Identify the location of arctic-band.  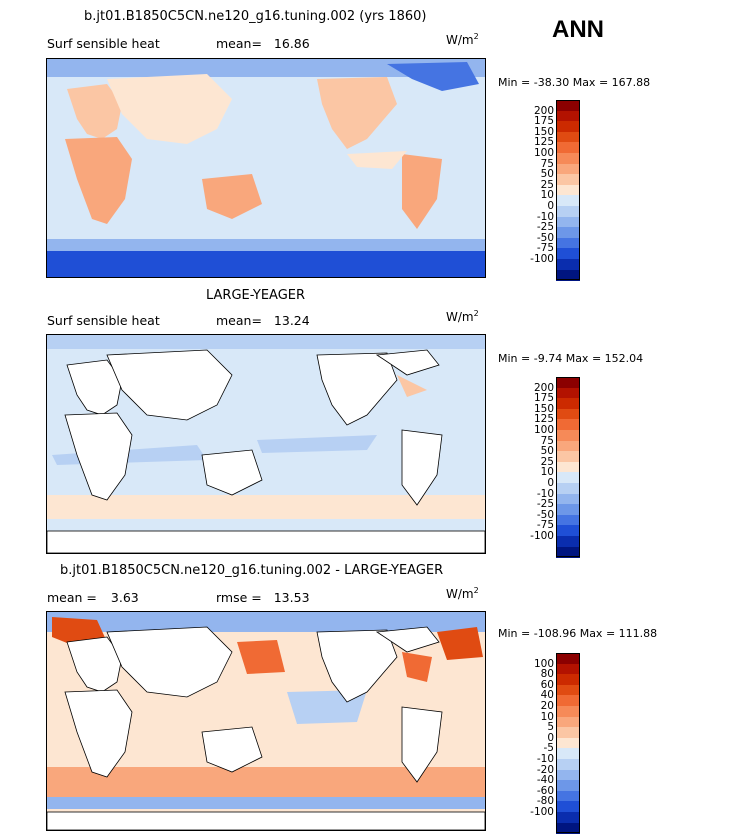
(266, 622).